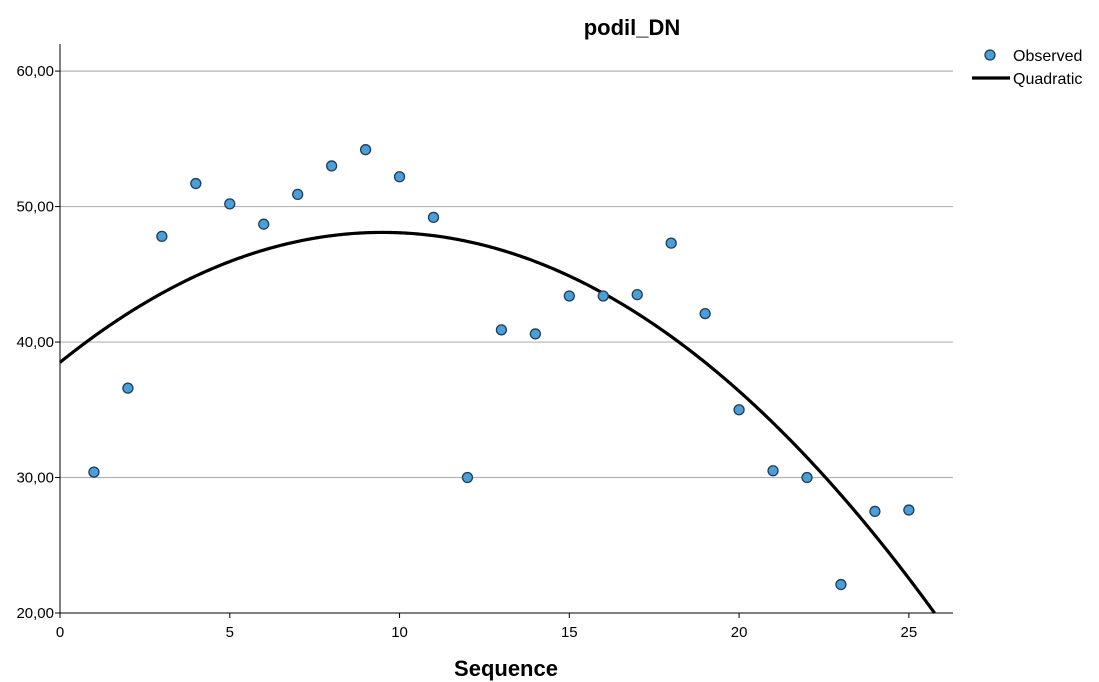 Image resolution: width=1099 pixels, height=682 pixels. Describe the element at coordinates (506, 668) in the screenshot. I see `x-axis-label: Sequence` at that location.